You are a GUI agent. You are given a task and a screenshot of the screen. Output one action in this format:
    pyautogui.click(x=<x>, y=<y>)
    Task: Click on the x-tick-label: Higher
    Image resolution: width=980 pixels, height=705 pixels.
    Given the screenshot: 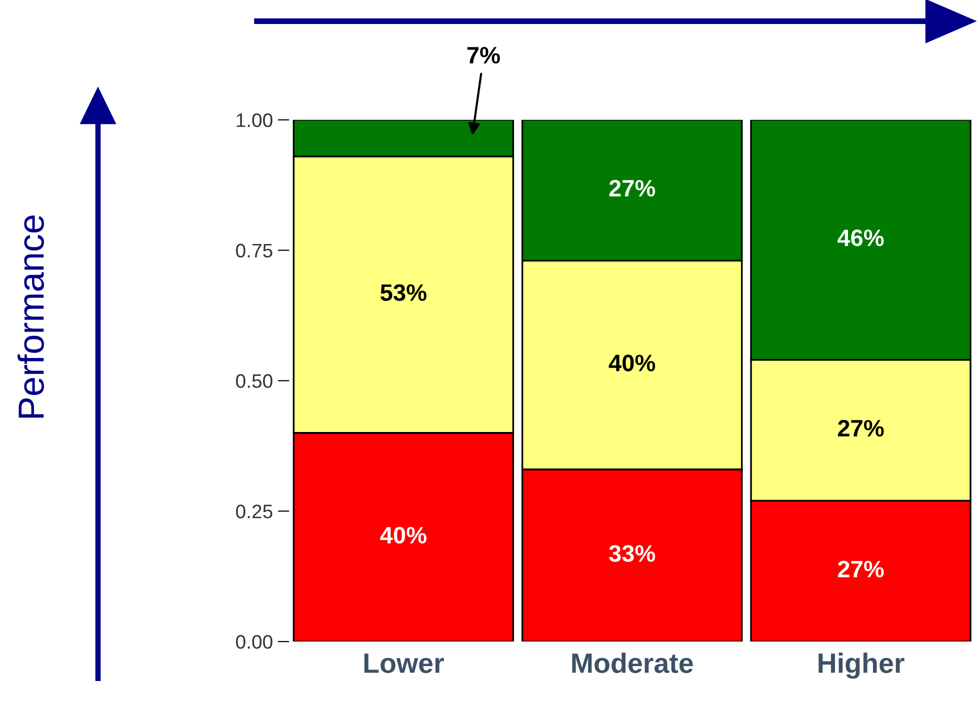 What is the action you would take?
    pyautogui.click(x=861, y=665)
    